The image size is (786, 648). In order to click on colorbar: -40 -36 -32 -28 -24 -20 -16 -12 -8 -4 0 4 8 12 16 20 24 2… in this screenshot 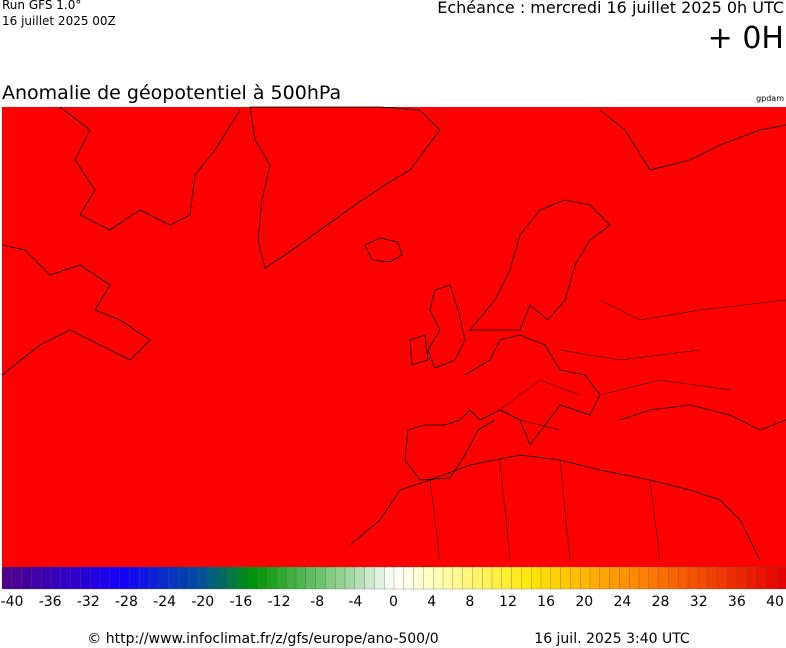, I will do `click(393, 588)`.